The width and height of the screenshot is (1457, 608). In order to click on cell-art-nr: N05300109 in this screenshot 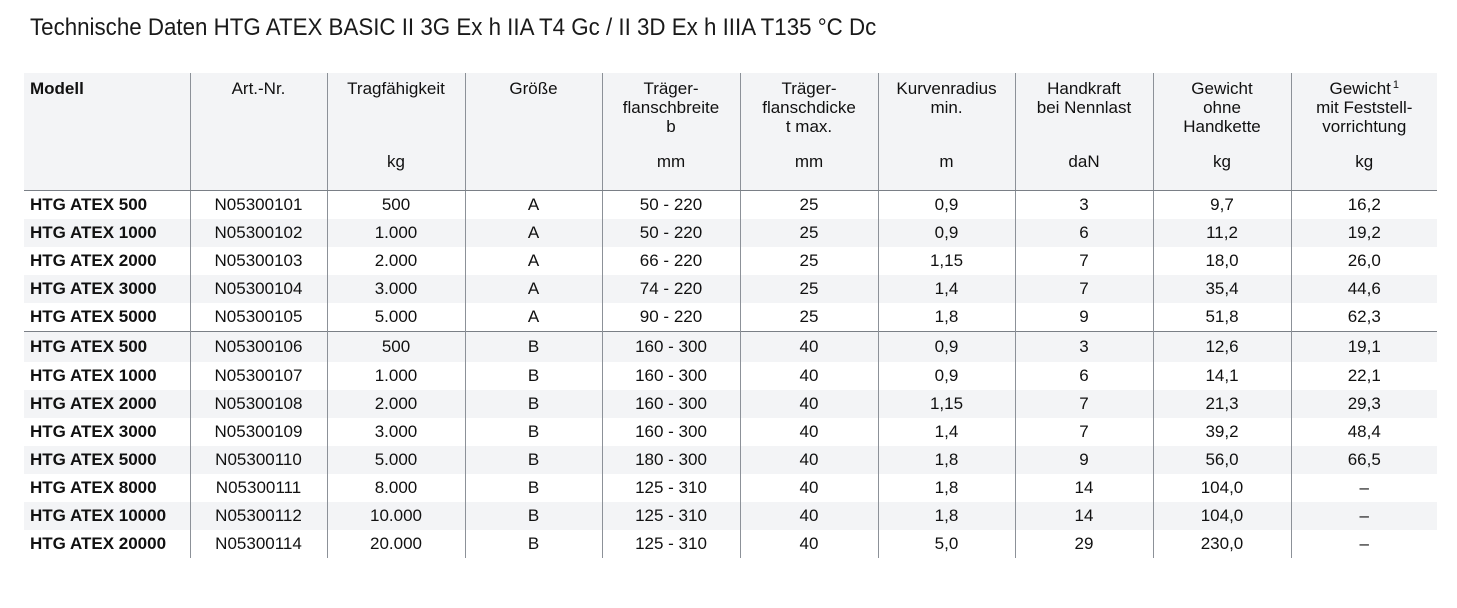, I will do `click(258, 432)`.